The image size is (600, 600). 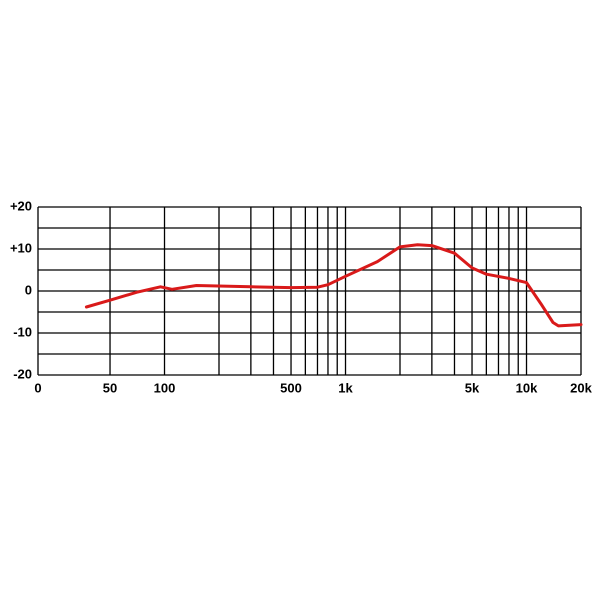 What do you see at coordinates (165, 387) in the screenshot?
I see `x-tick-label: 100` at bounding box center [165, 387].